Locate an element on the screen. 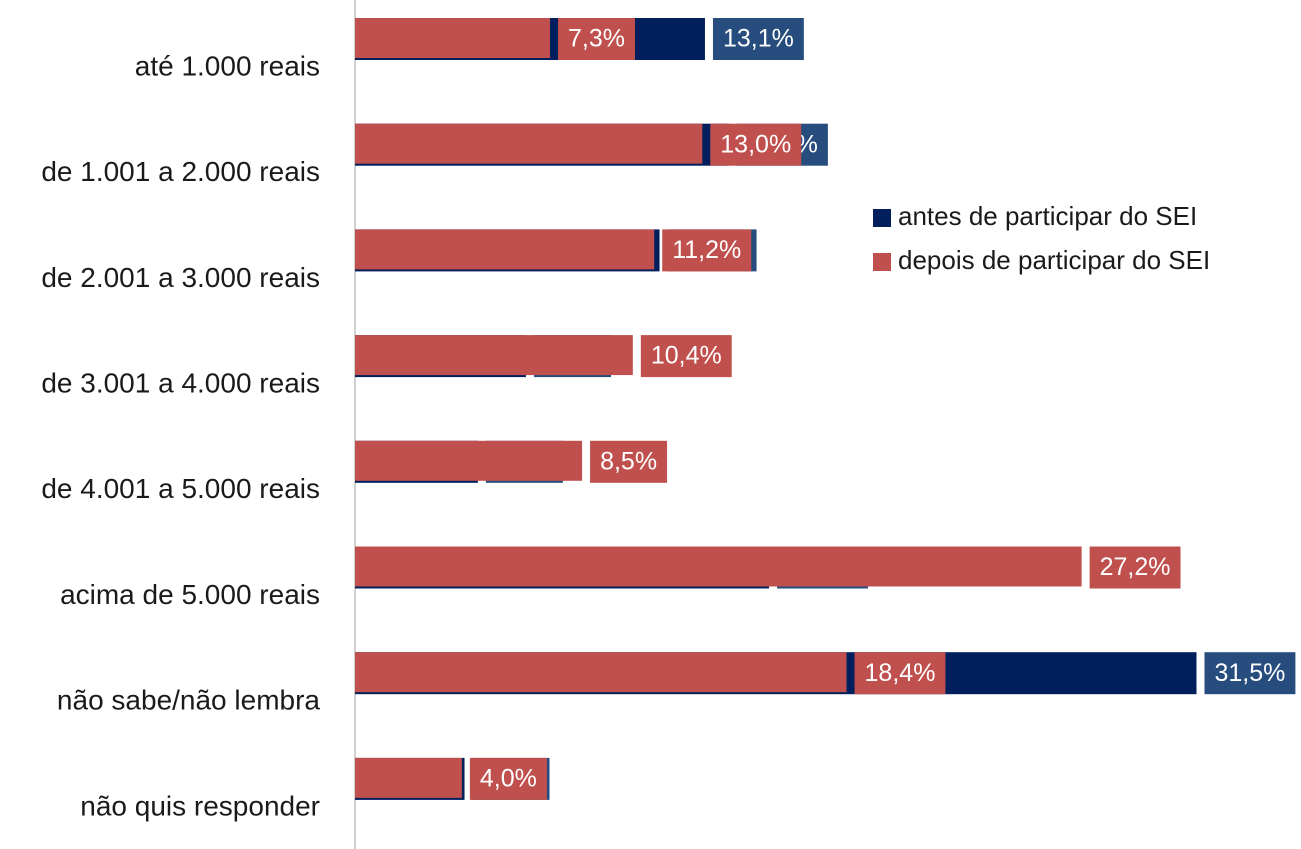  legend-label: depois de participar do SEI is located at coordinates (1054, 260).